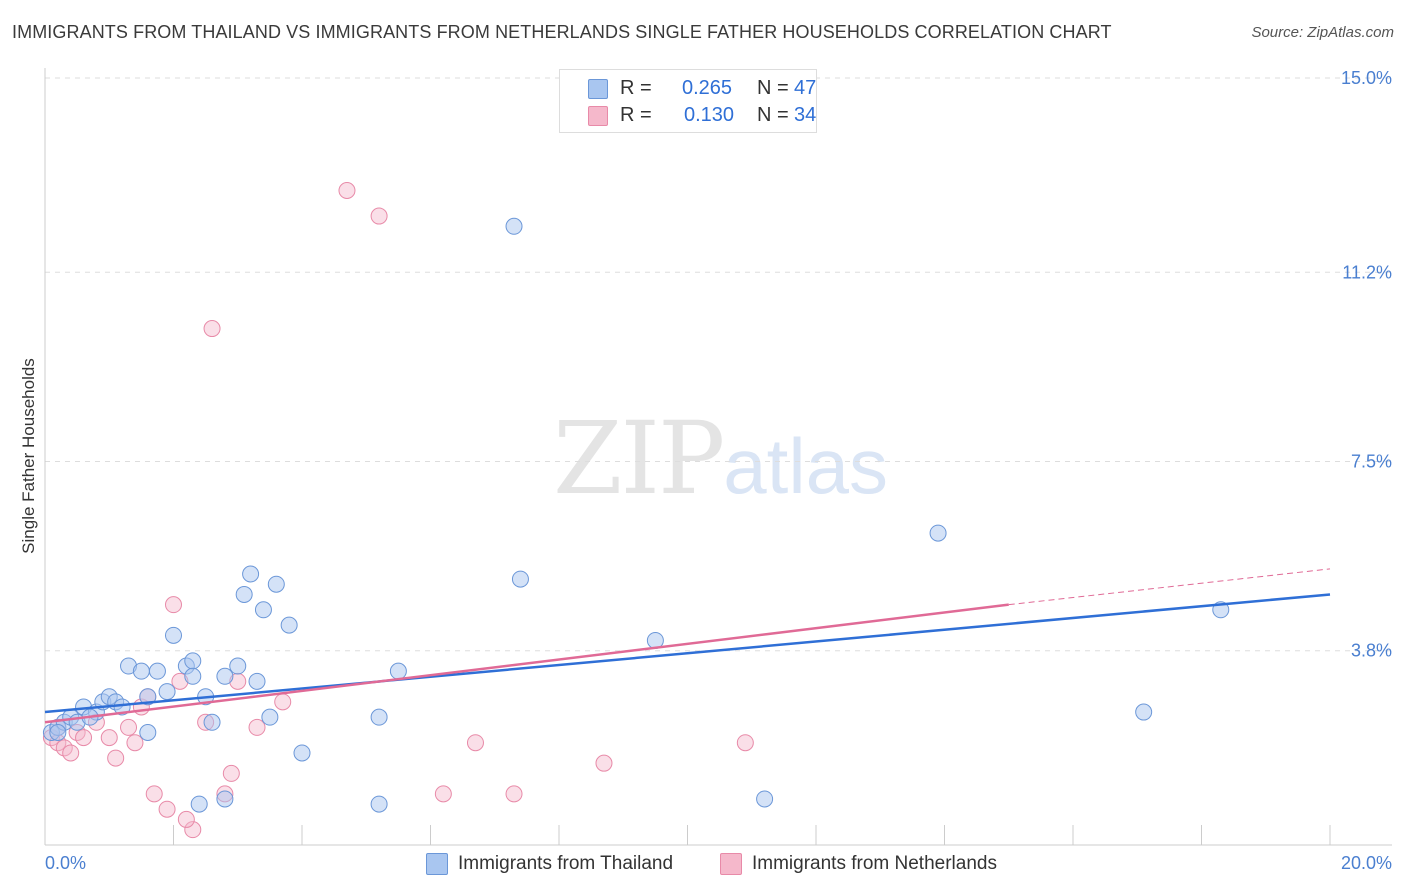 The image size is (1406, 892). I want to click on y-tick-label: 7.5%, so click(1371, 462).